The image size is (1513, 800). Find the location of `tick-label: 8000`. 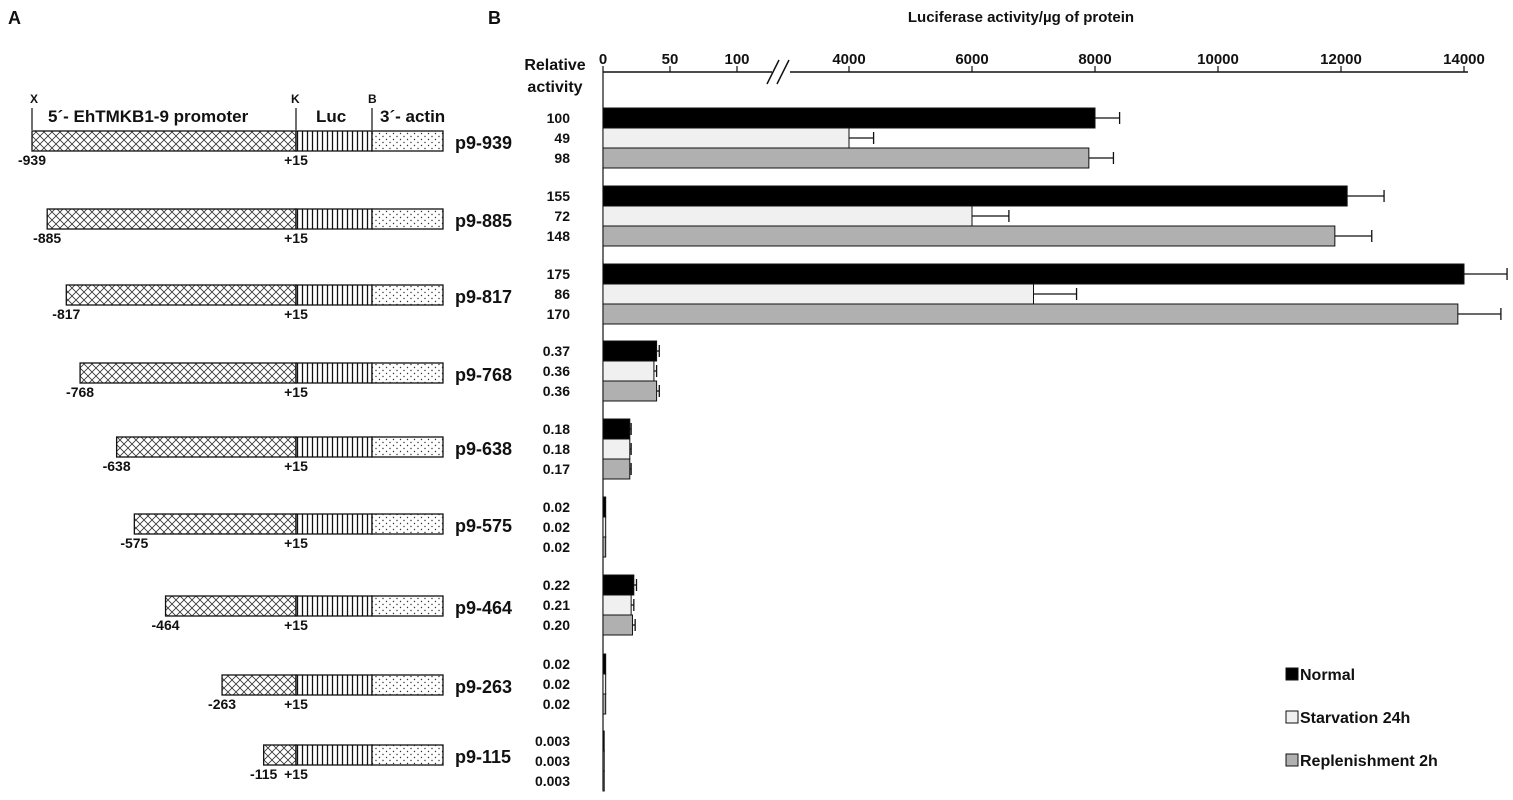

tick-label: 8000 is located at coordinates (1094, 59).